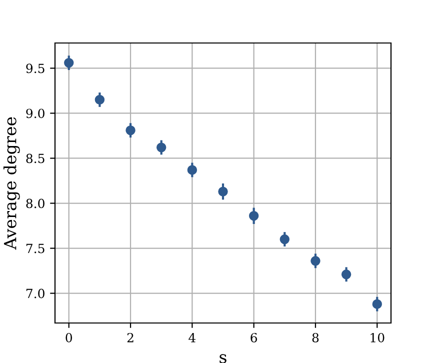  I want to click on y-axis-title: Average degree, so click(11, 183).